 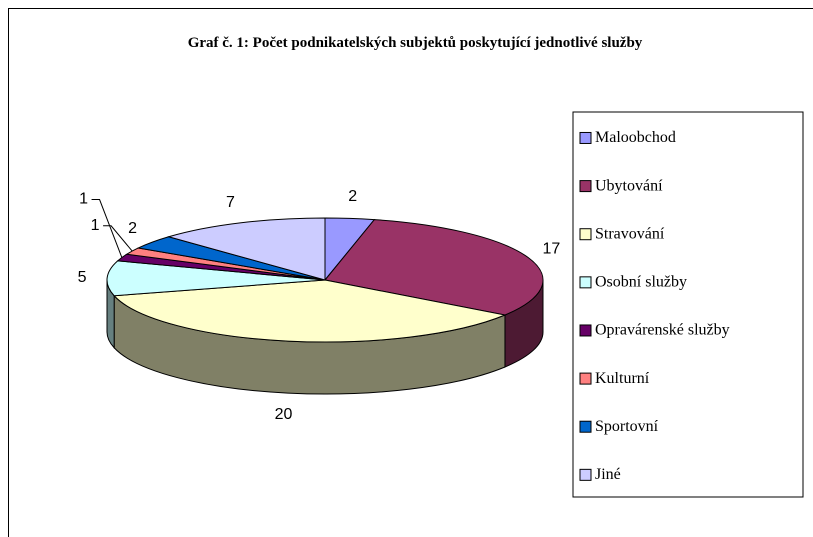 I want to click on legend-label: Stravování, so click(x=630, y=233).